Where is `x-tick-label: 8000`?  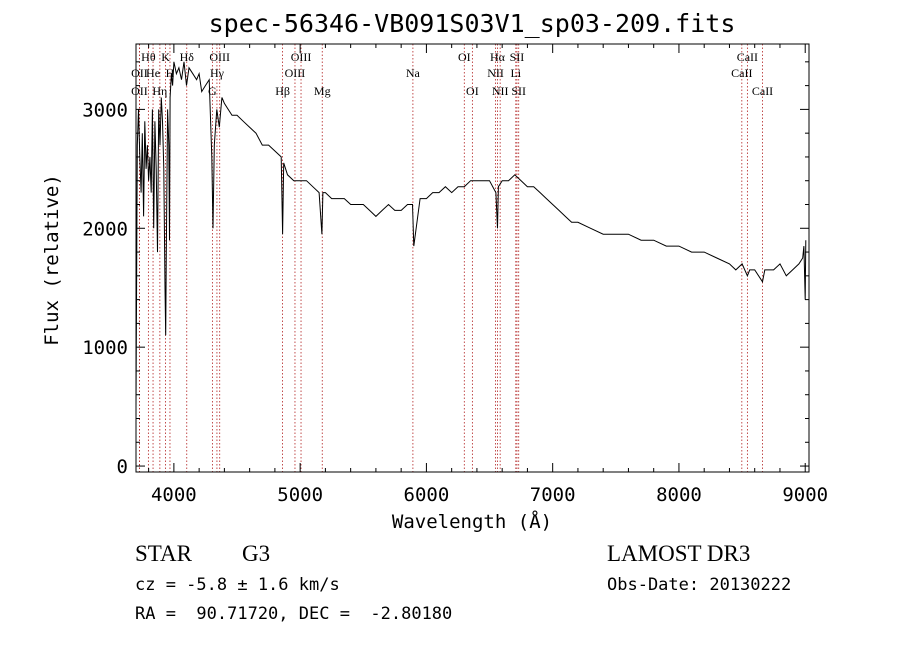
x-tick-label: 8000 is located at coordinates (679, 495).